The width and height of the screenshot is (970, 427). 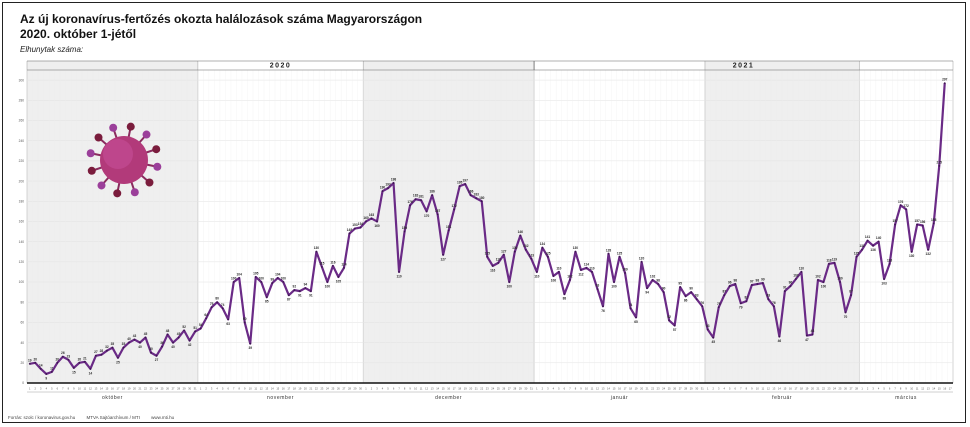 I want to click on day-tick-label: 24, so click(x=663, y=389).